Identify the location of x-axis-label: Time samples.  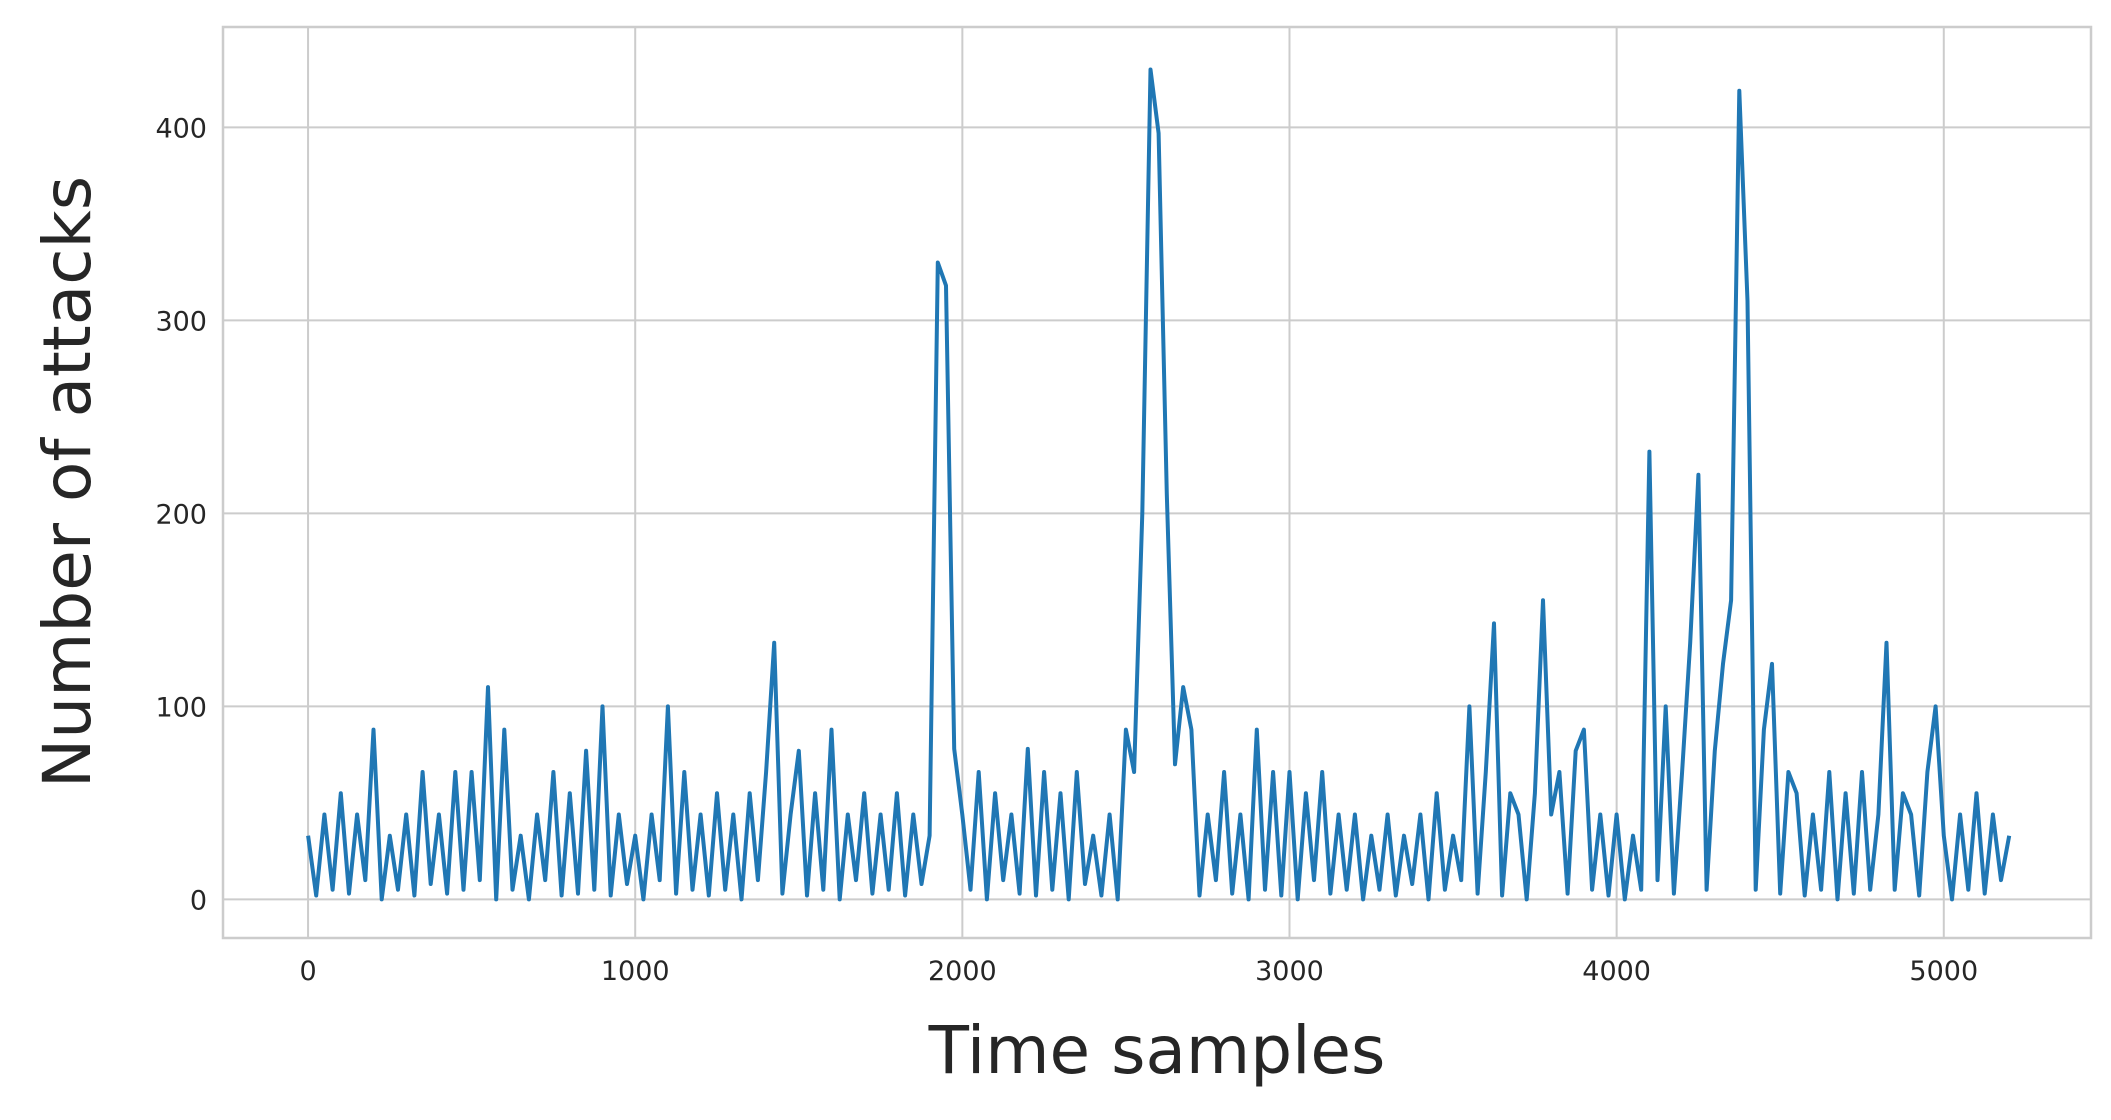
(1157, 1050).